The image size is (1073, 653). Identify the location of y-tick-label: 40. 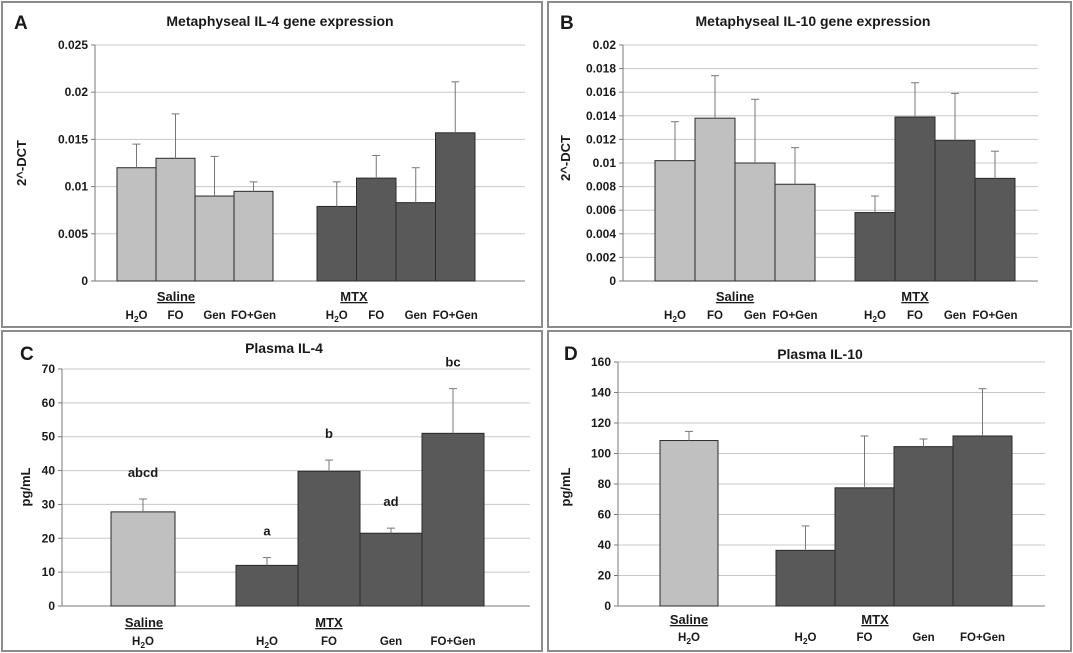
(49, 471).